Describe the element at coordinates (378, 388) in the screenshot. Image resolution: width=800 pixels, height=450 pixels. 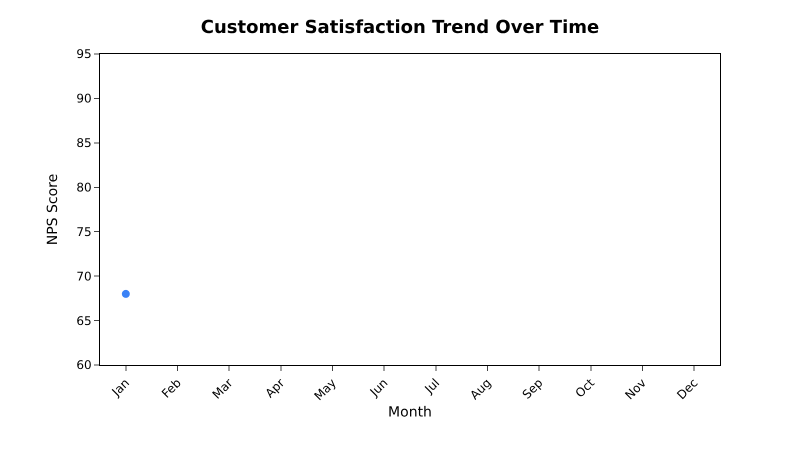
I see `x-tick-label: Jun` at that location.